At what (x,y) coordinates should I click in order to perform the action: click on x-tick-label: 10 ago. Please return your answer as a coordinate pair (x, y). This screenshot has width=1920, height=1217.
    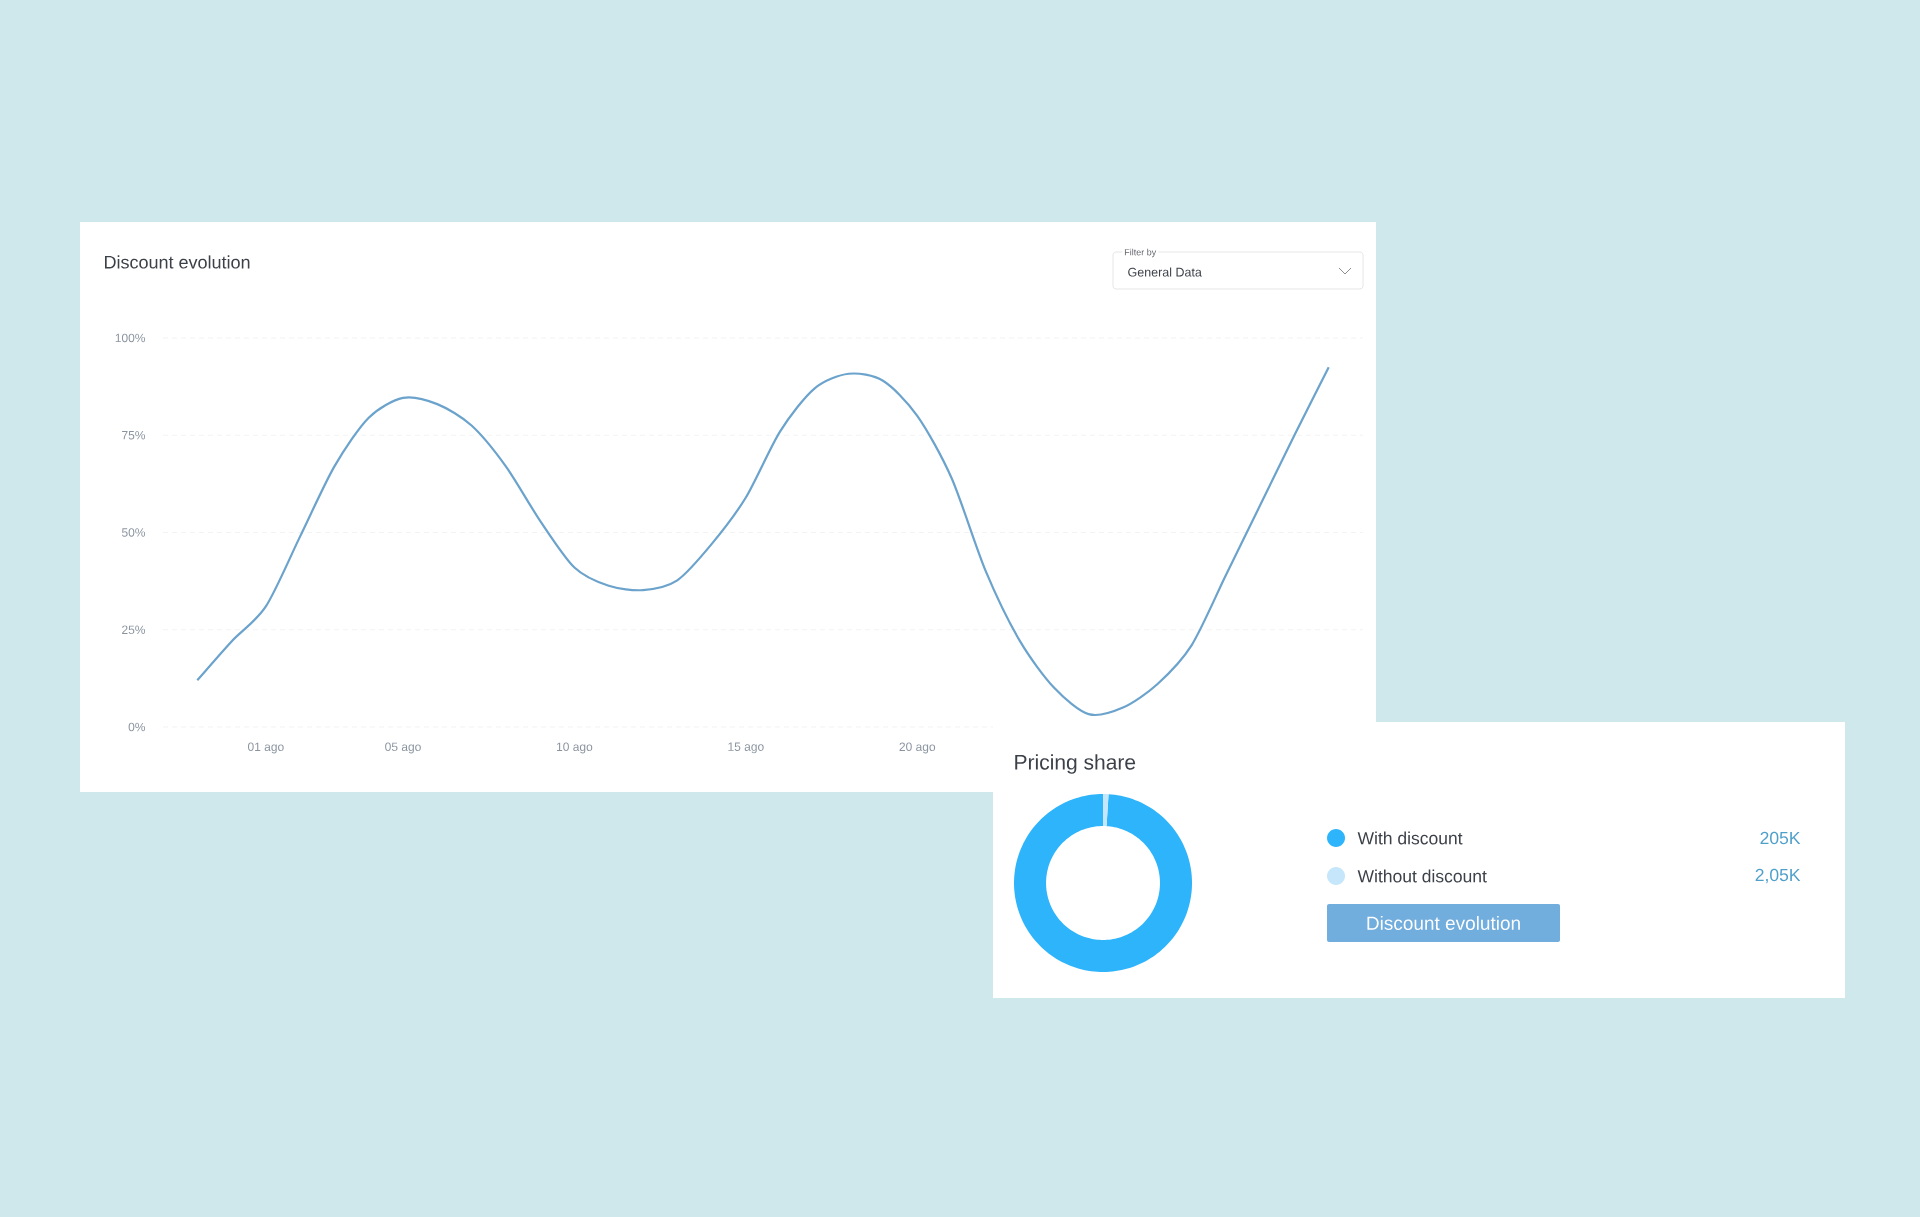
    Looking at the image, I should click on (574, 748).